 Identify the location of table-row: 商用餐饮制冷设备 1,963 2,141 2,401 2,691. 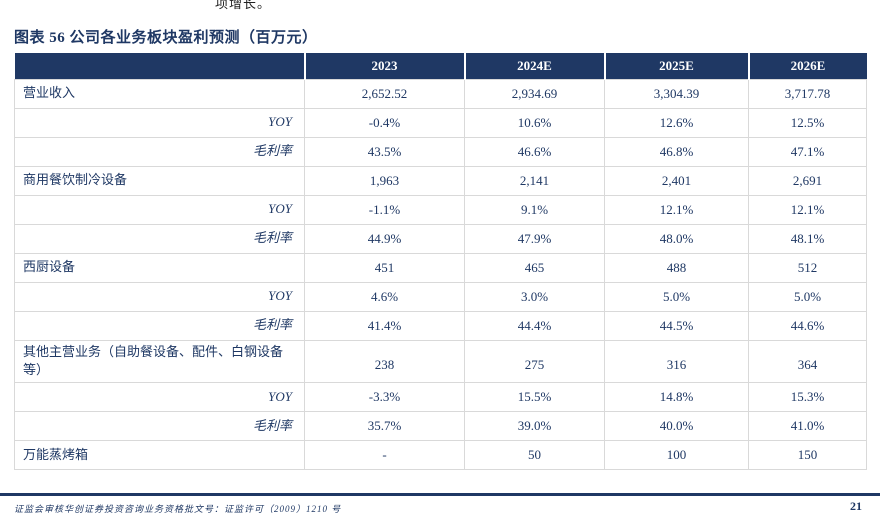
(440, 180).